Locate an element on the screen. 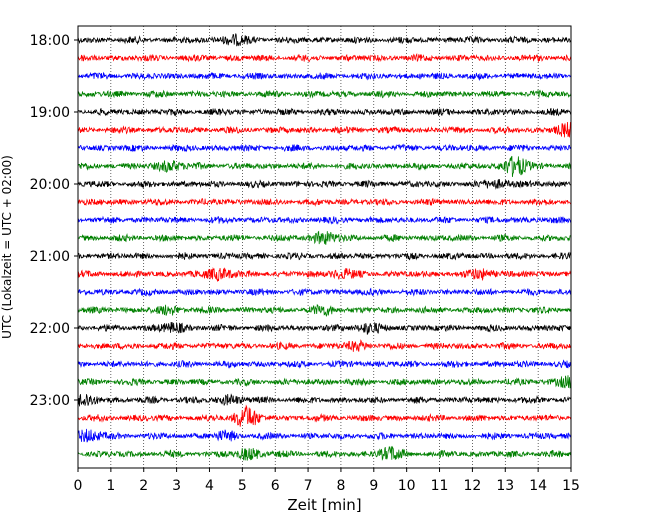  x-tick-label-0: 0 is located at coordinates (78, 486).